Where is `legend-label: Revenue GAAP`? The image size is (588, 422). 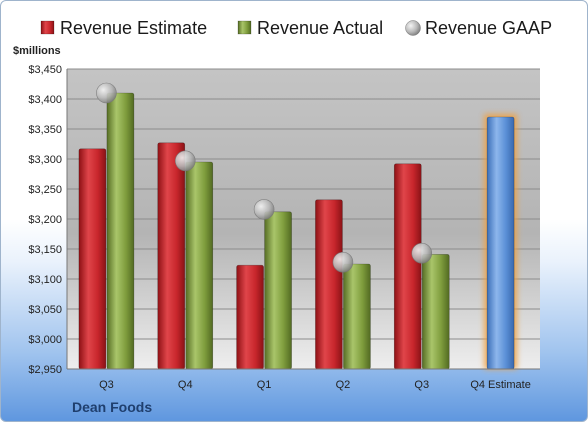 legend-label: Revenue GAAP is located at coordinates (488, 28).